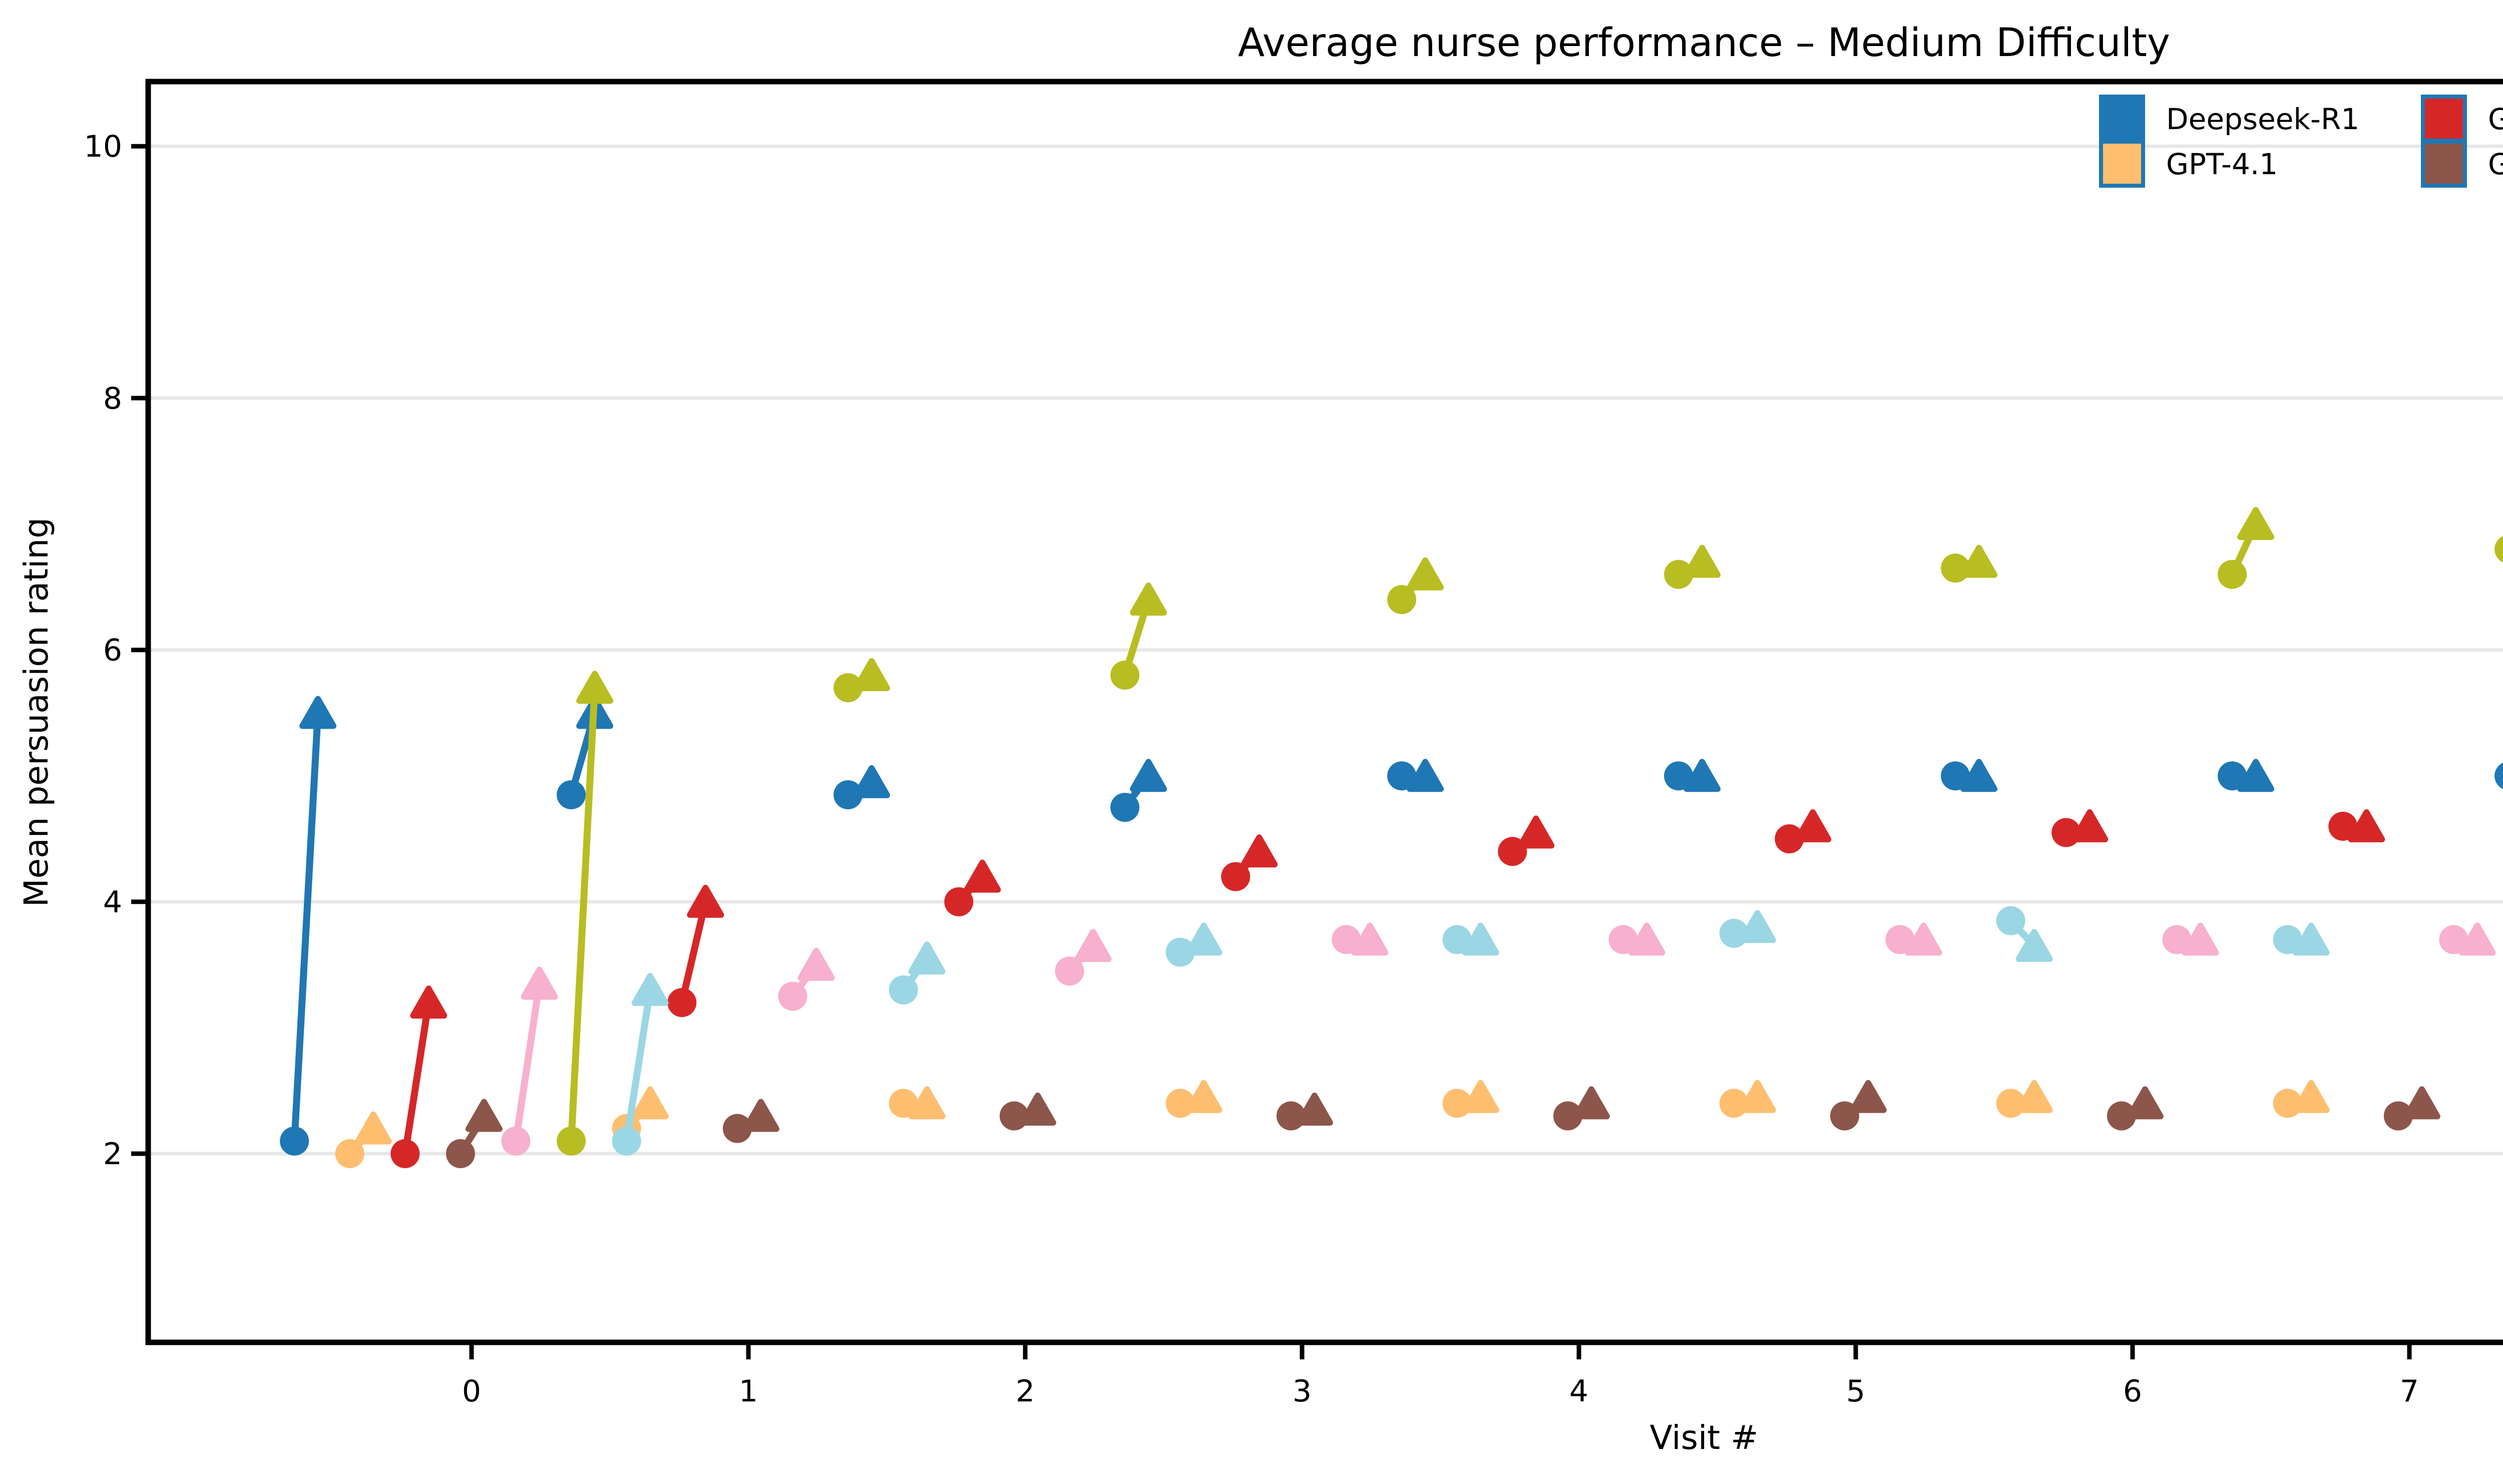 This screenshot has width=2503, height=1484. I want to click on x-tick-label: 7, so click(2410, 1391).